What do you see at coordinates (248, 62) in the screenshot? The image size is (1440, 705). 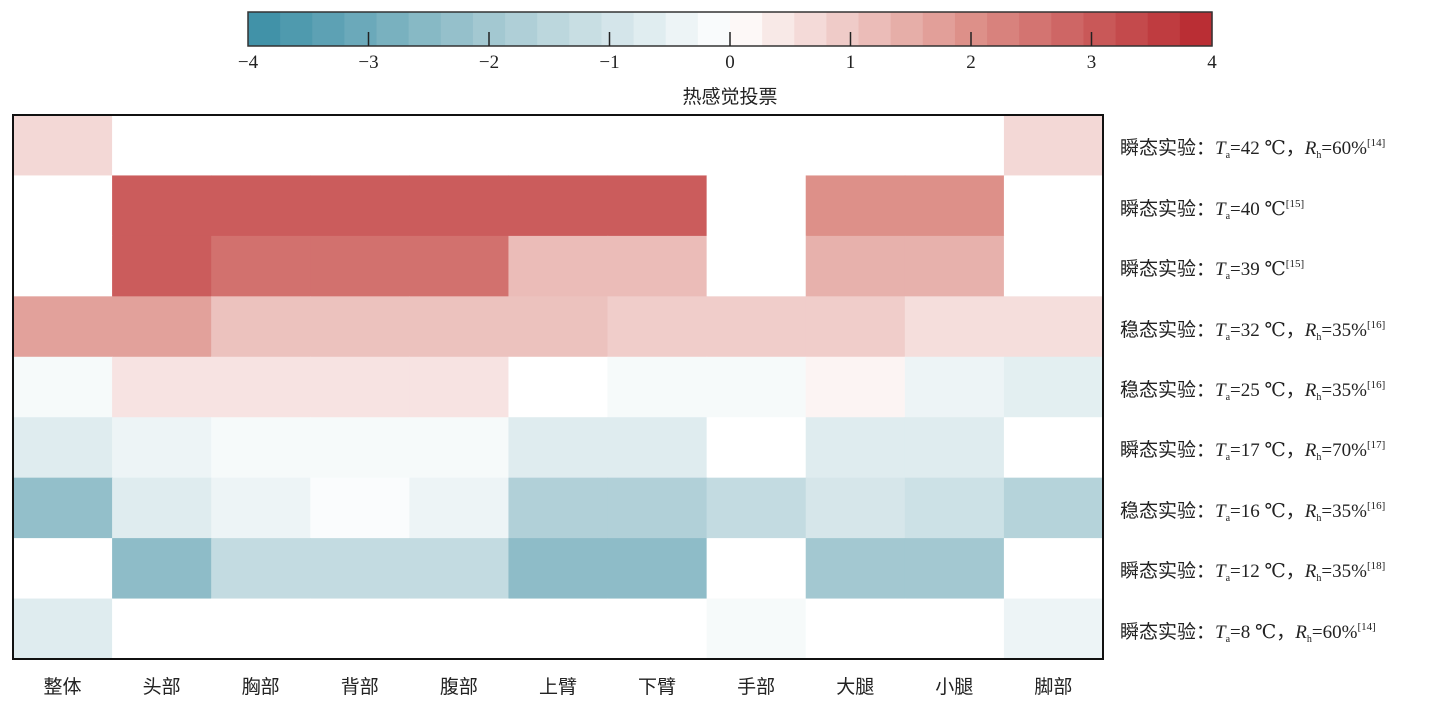 I see `colorbar-tick-label: −4` at bounding box center [248, 62].